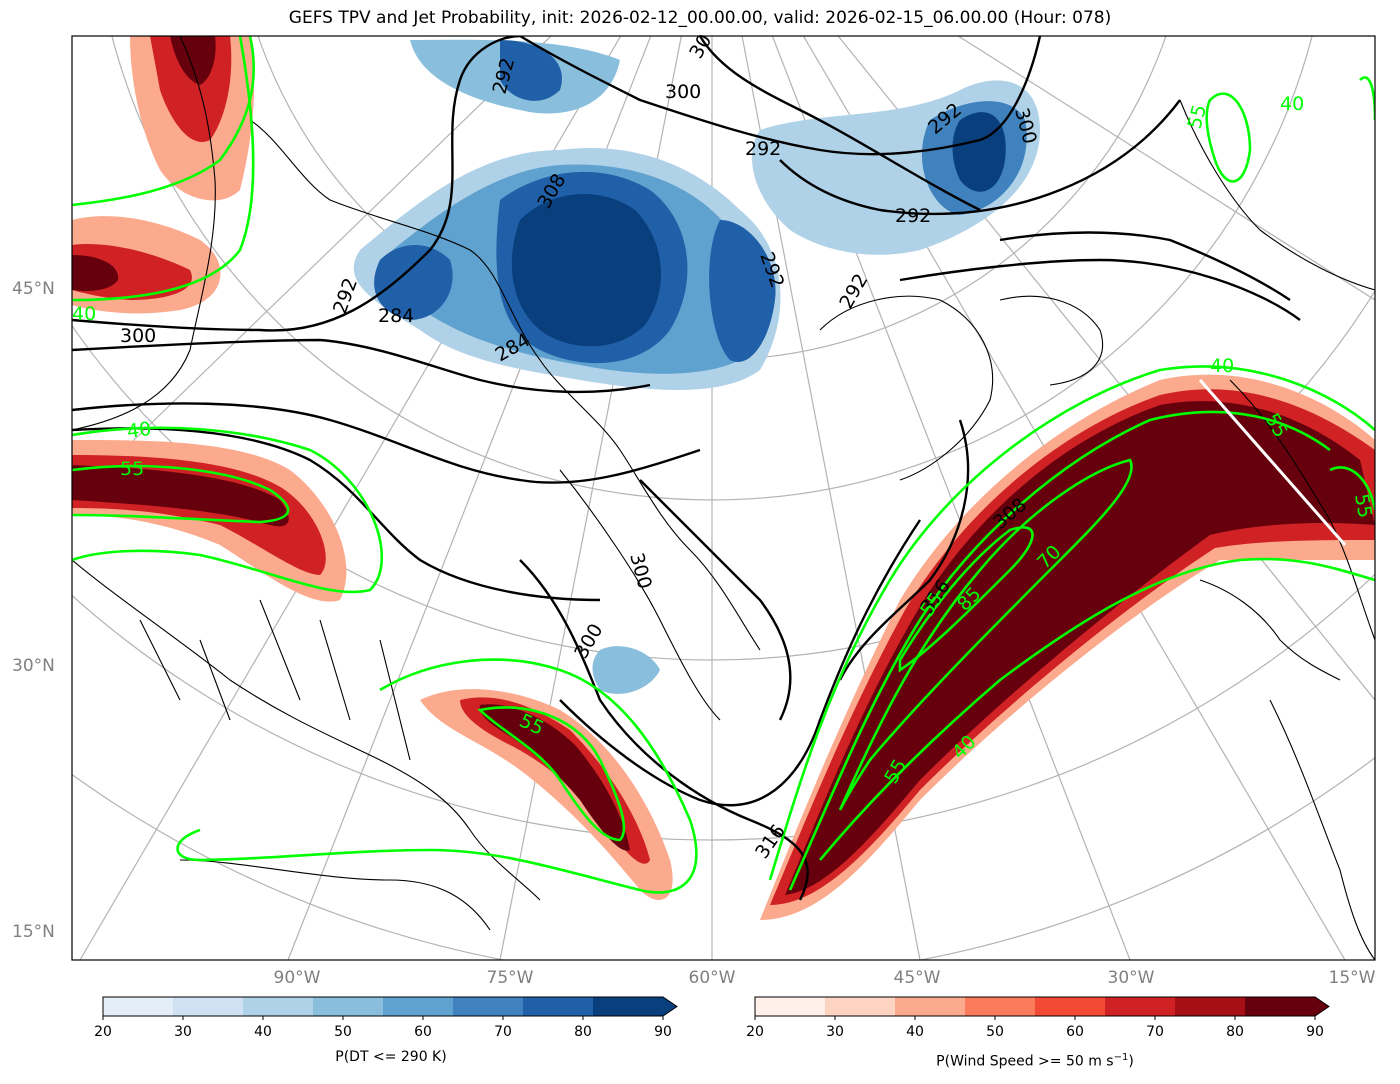  I want to click on colorbar-tpv-tick-label: 50, so click(343, 1032).